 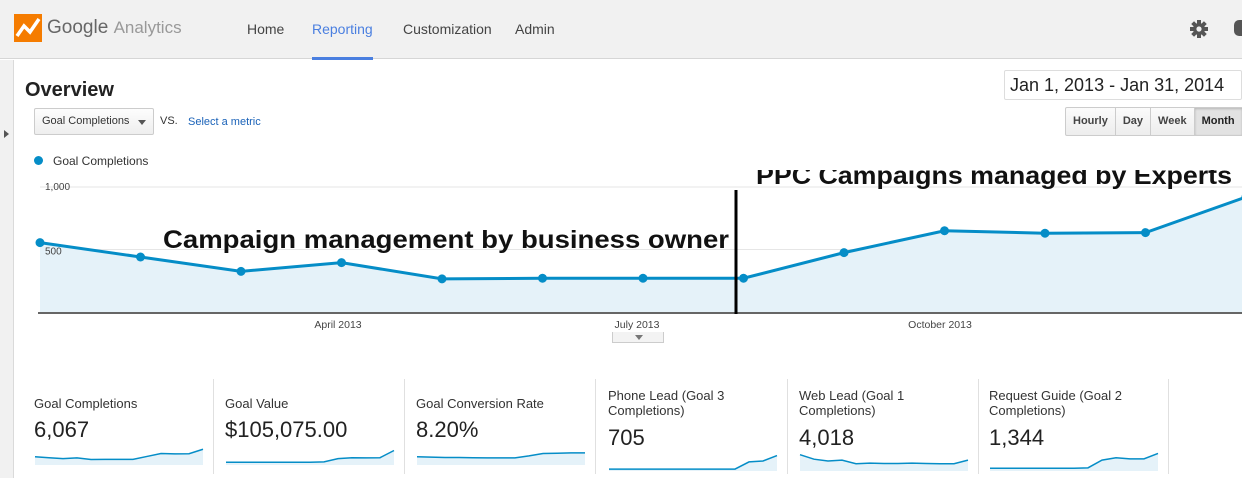 I want to click on brand-name: Google Analytics, so click(x=114, y=28).